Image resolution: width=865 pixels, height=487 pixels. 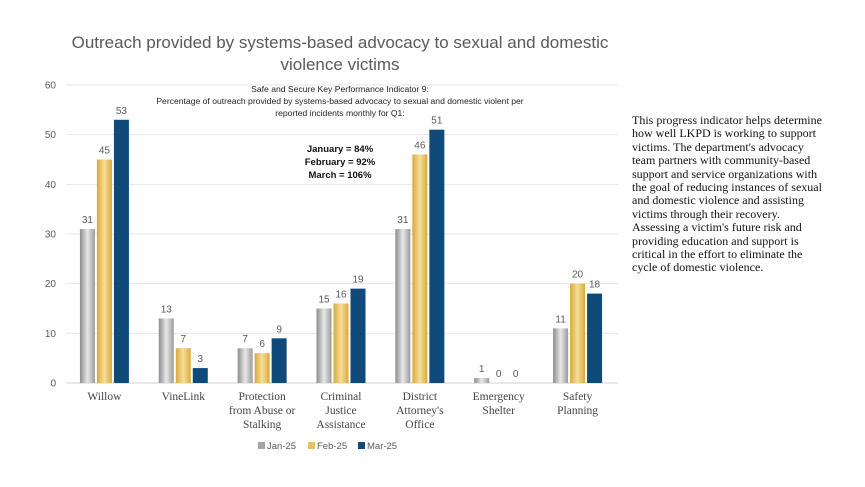 I want to click on x-tick-label: Emergency, so click(x=499, y=397).